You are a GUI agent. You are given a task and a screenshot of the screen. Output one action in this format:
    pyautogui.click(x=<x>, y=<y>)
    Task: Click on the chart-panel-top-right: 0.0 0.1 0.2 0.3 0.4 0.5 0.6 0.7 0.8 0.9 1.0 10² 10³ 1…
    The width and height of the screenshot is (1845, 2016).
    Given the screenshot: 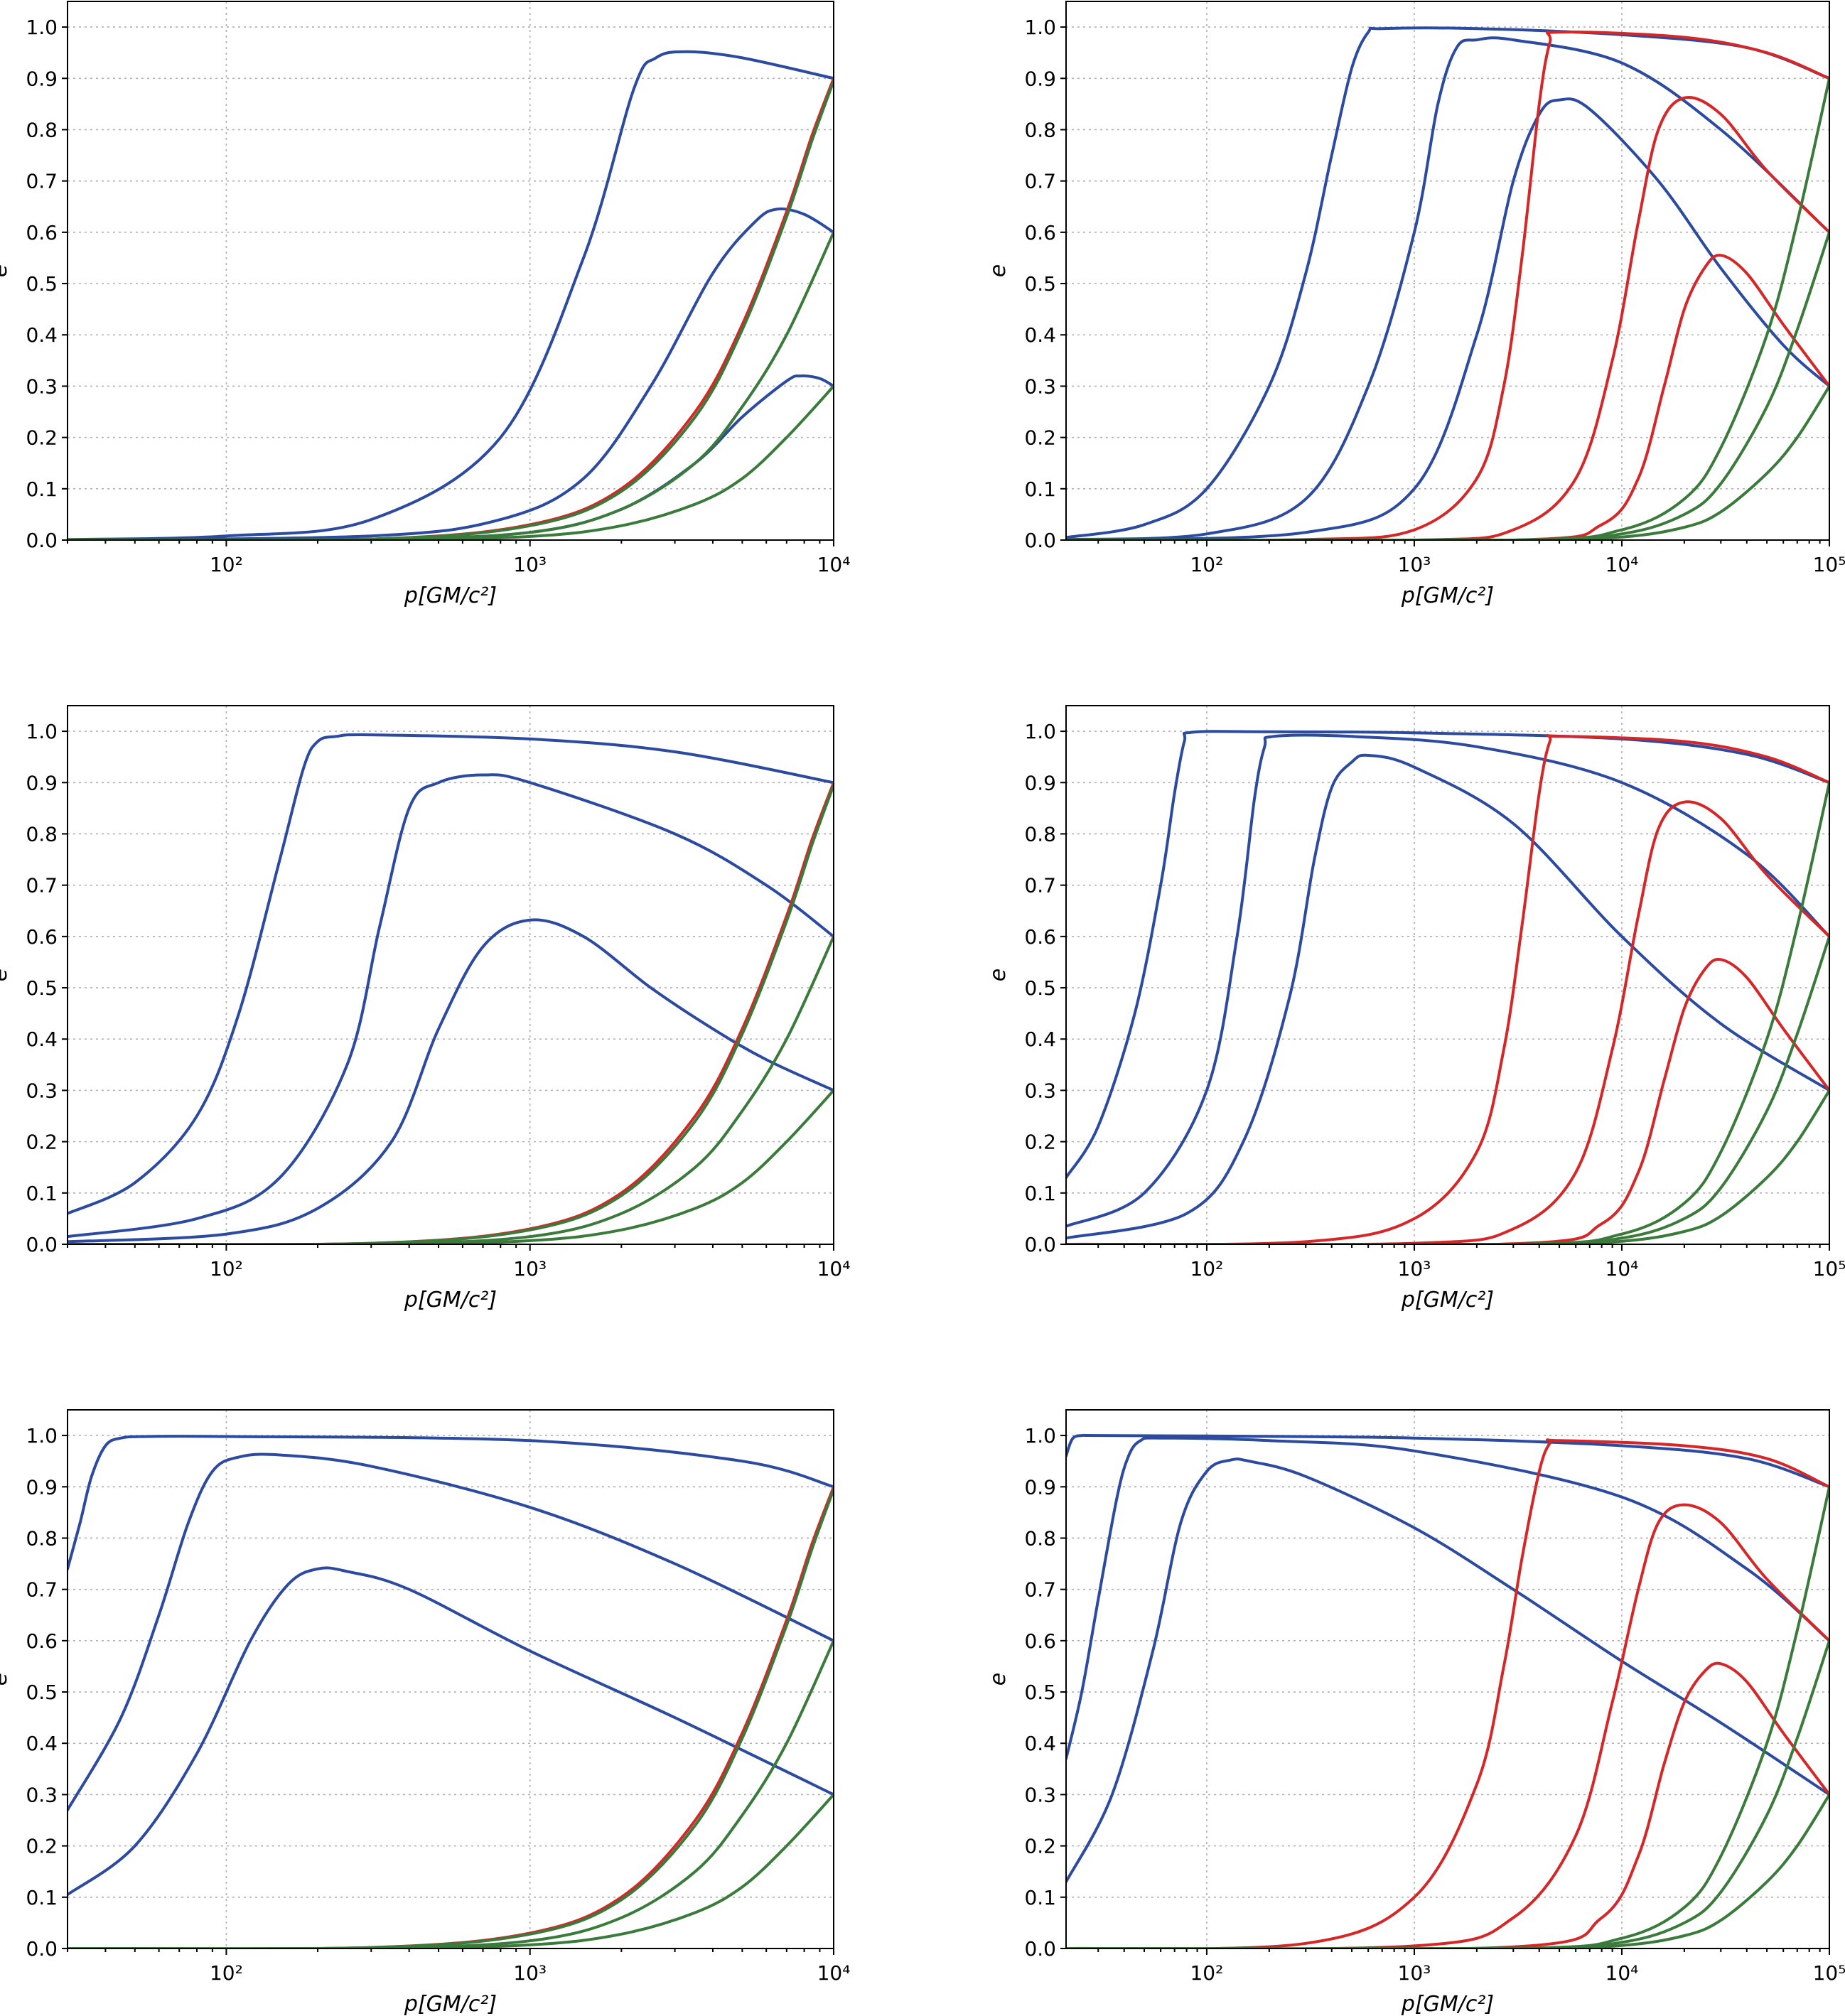 What is the action you would take?
    pyautogui.click(x=1415, y=304)
    